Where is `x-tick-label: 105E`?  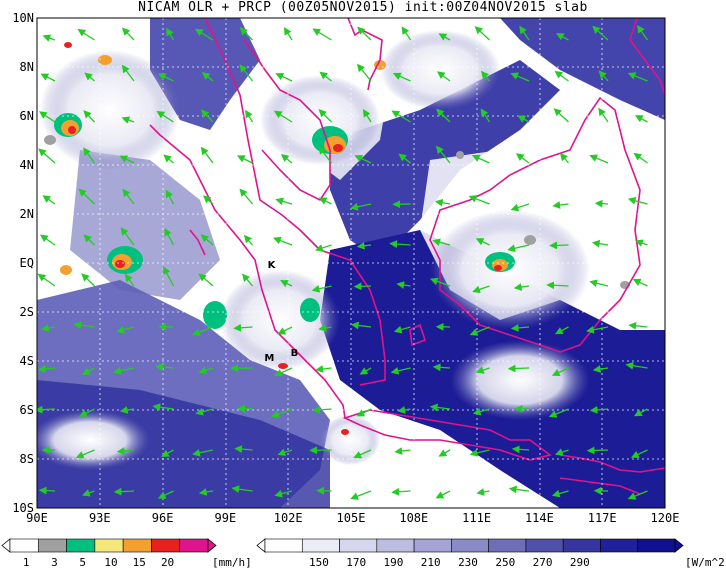
x-tick-label: 105E is located at coordinates (351, 518).